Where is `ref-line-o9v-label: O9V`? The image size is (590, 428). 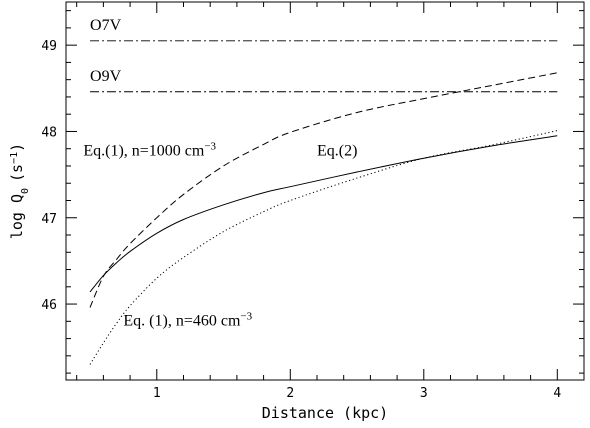 ref-line-o9v-label: O9V is located at coordinates (106, 76).